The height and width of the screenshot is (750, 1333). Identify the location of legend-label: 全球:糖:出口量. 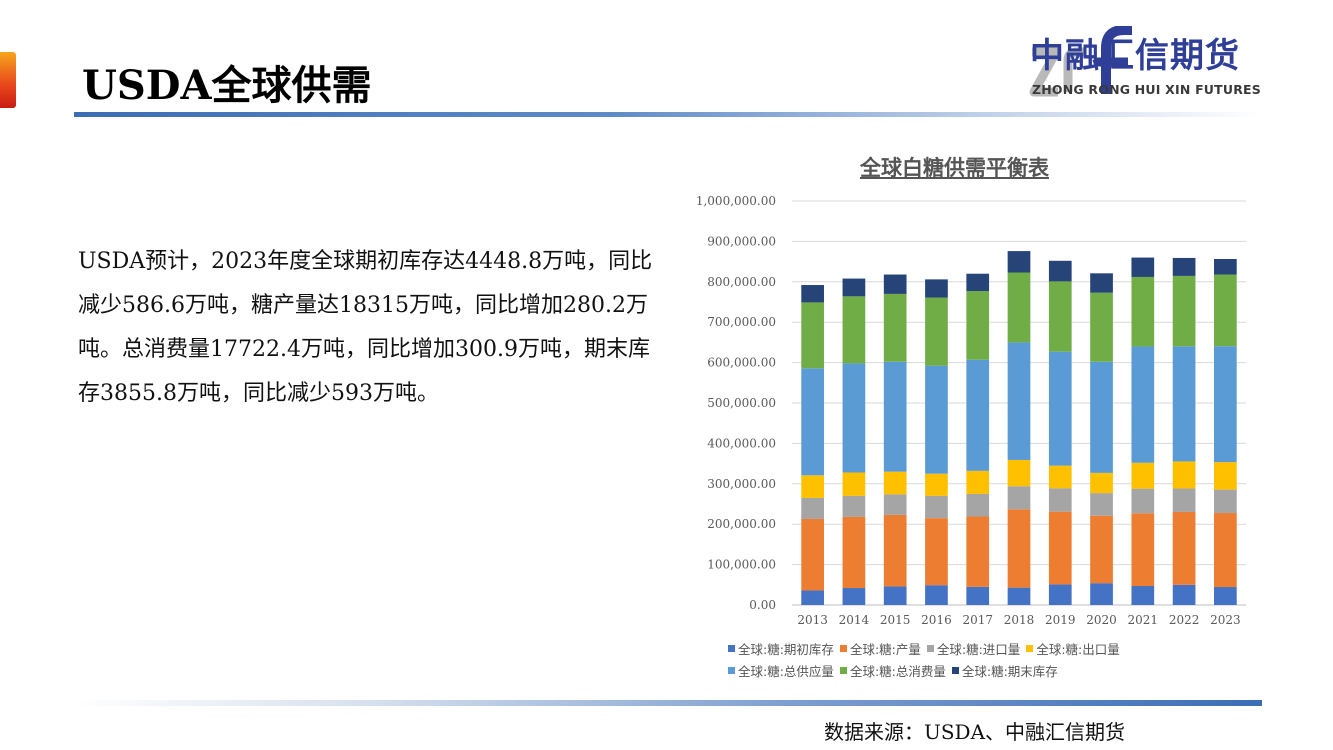
(1078, 649).